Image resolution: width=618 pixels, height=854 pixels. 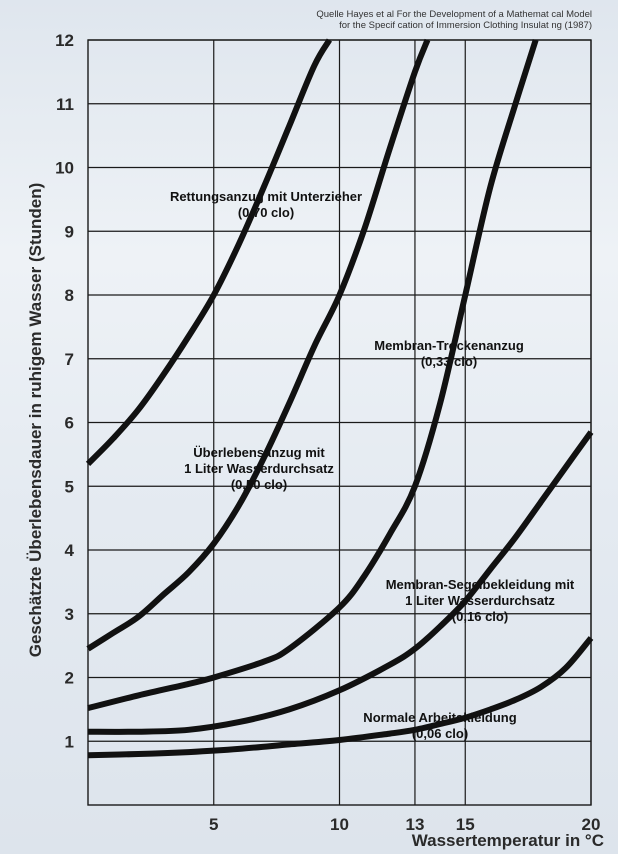 What do you see at coordinates (69, 231) in the screenshot?
I see `y-tick-label: 9` at bounding box center [69, 231].